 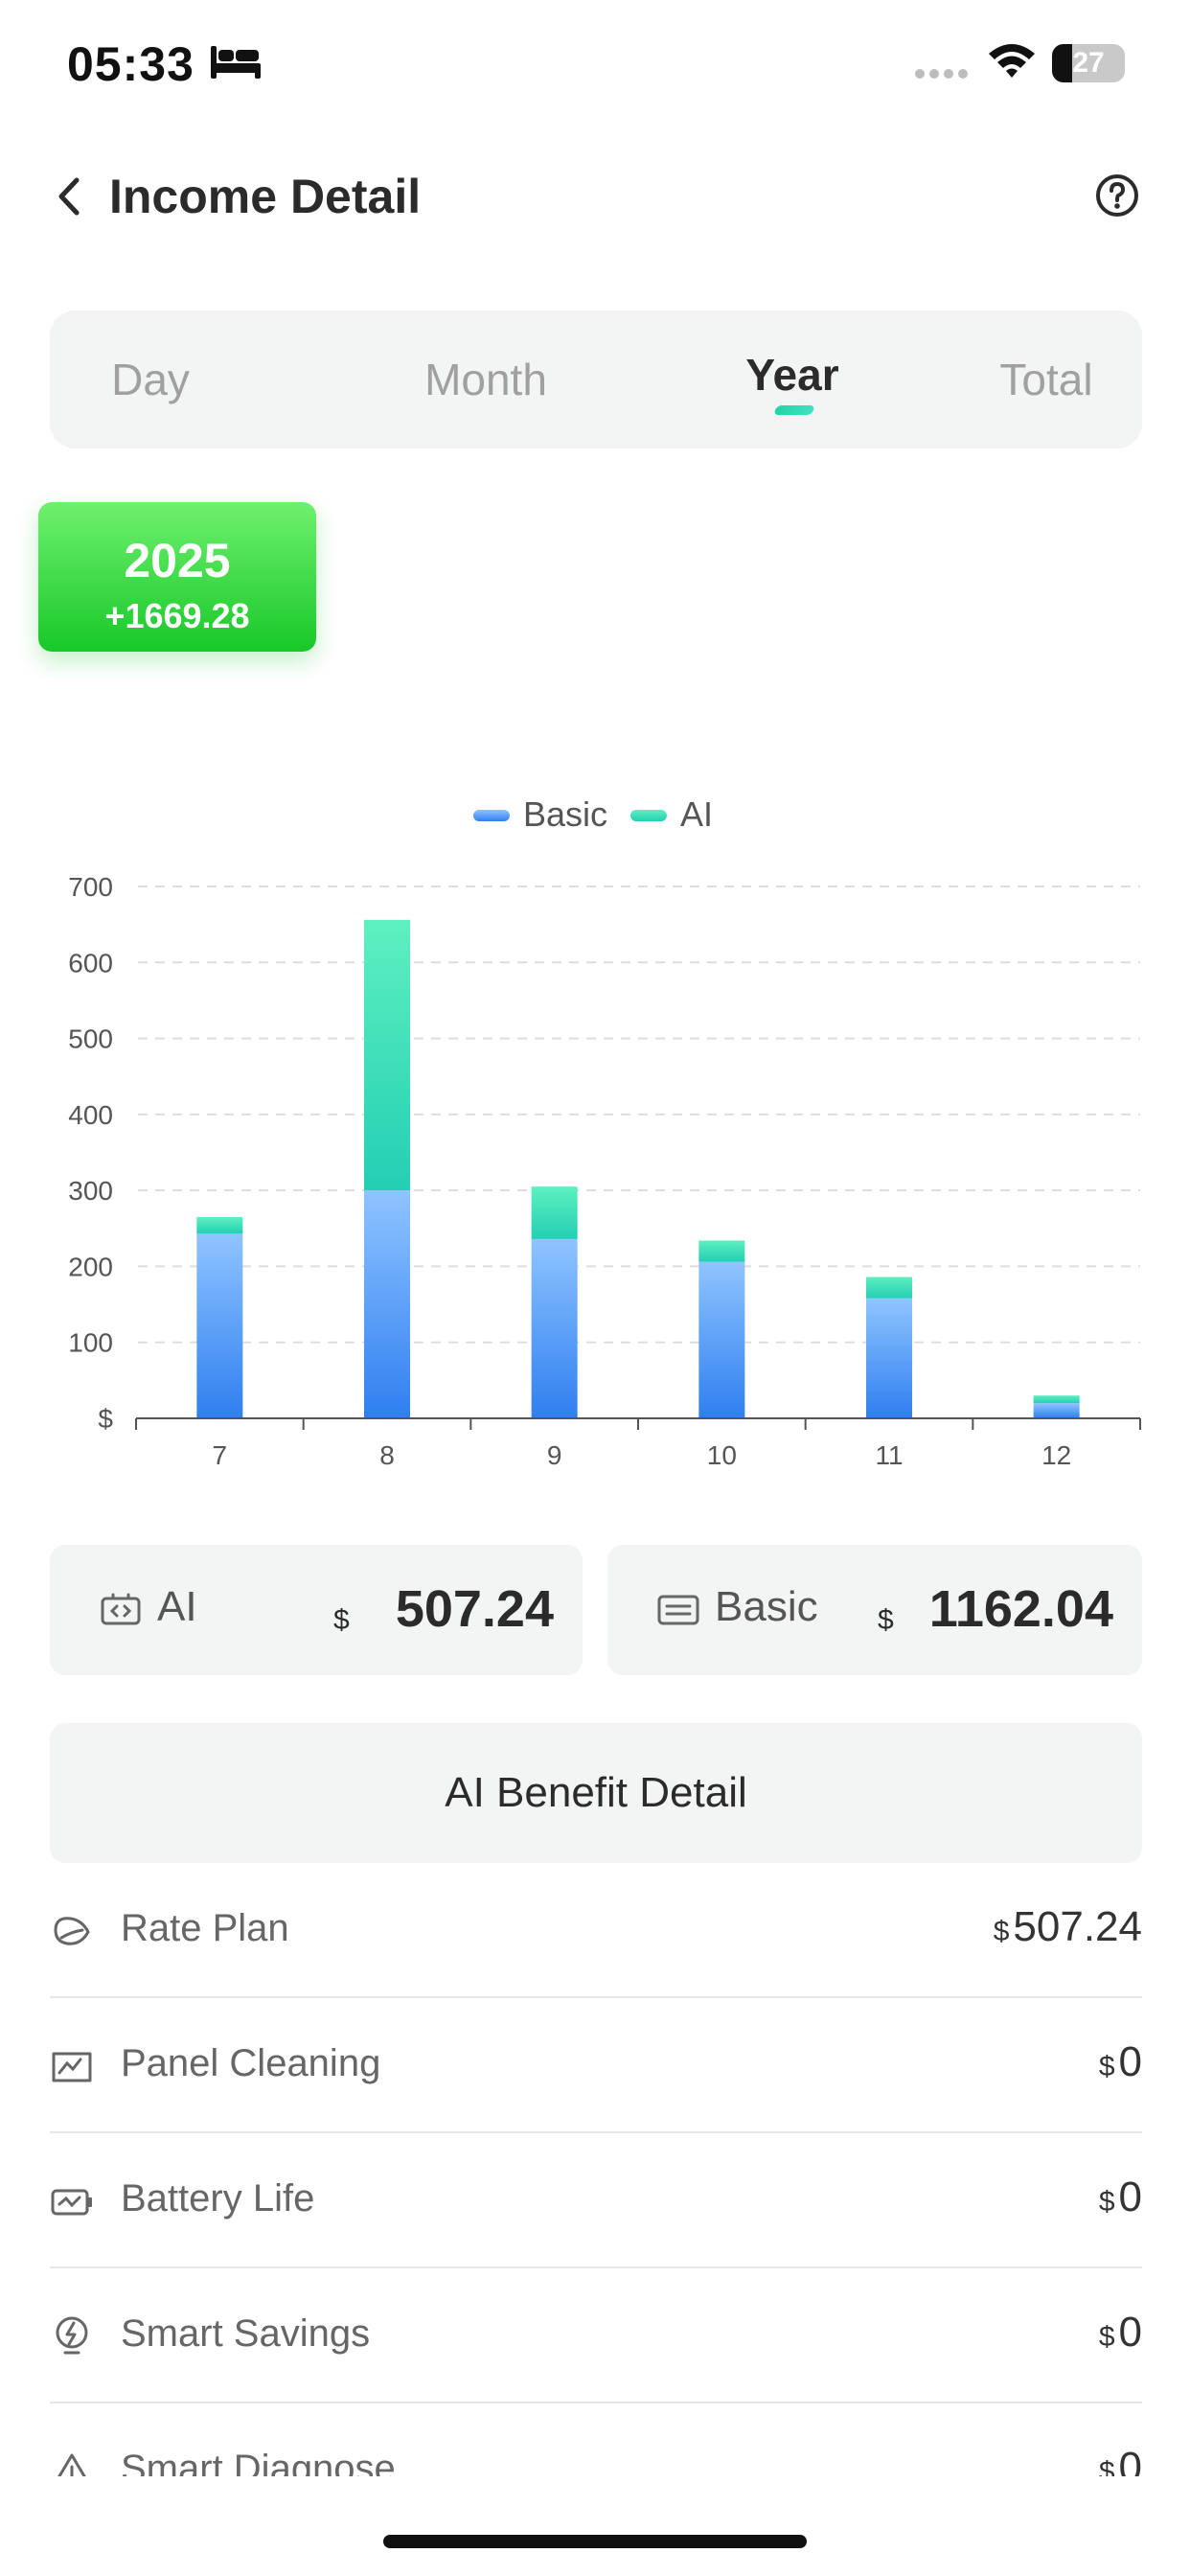 I want to click on status-bar: 05:33 27, so click(x=595, y=64).